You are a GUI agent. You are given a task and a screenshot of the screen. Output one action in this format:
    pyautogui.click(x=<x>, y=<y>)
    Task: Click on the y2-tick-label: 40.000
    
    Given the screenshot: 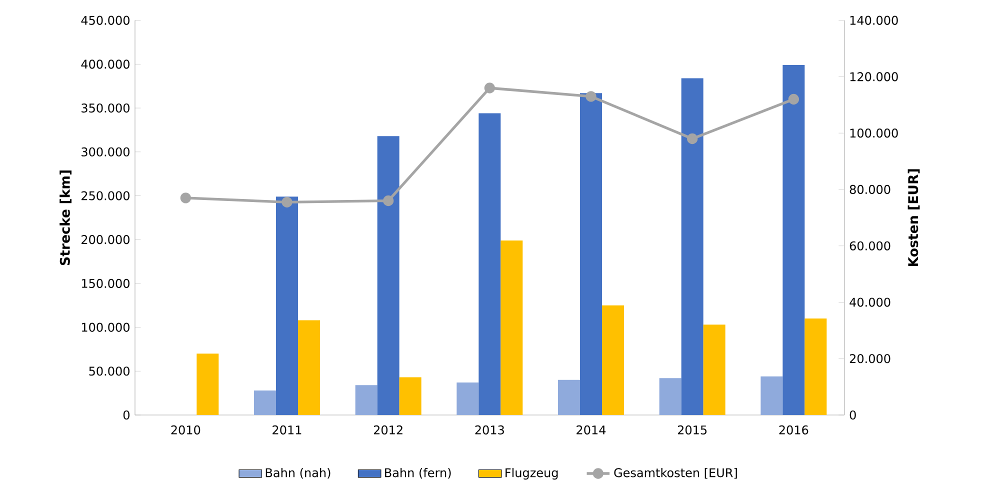 What is the action you would take?
    pyautogui.click(x=870, y=302)
    